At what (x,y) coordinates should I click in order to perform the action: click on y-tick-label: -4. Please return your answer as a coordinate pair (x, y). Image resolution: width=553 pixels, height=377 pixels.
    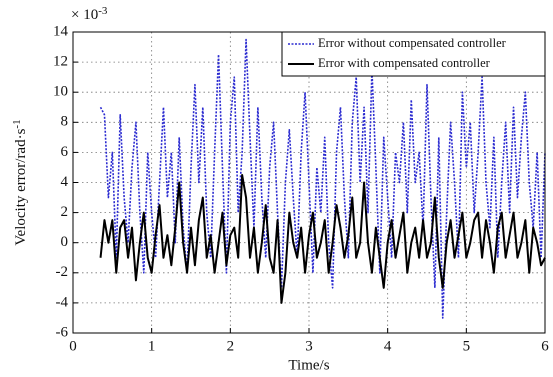
    Looking at the image, I should click on (62, 302).